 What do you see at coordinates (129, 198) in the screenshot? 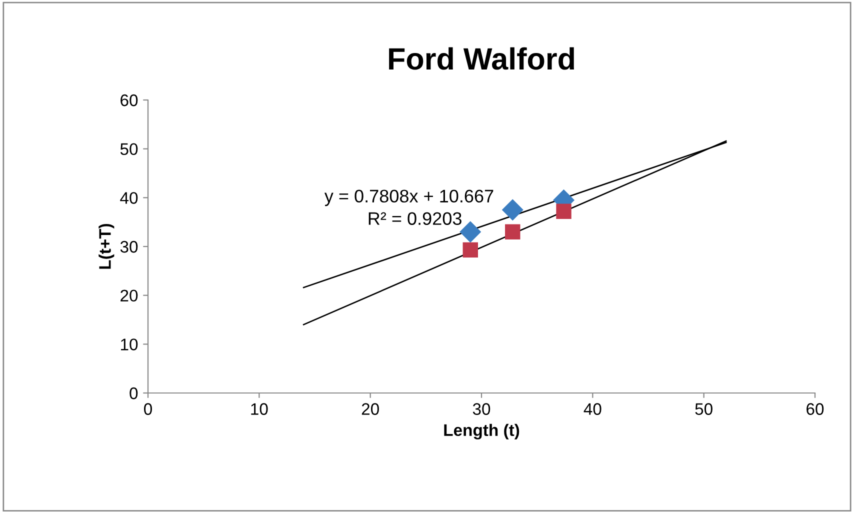
I see `y-tick-label: 40` at bounding box center [129, 198].